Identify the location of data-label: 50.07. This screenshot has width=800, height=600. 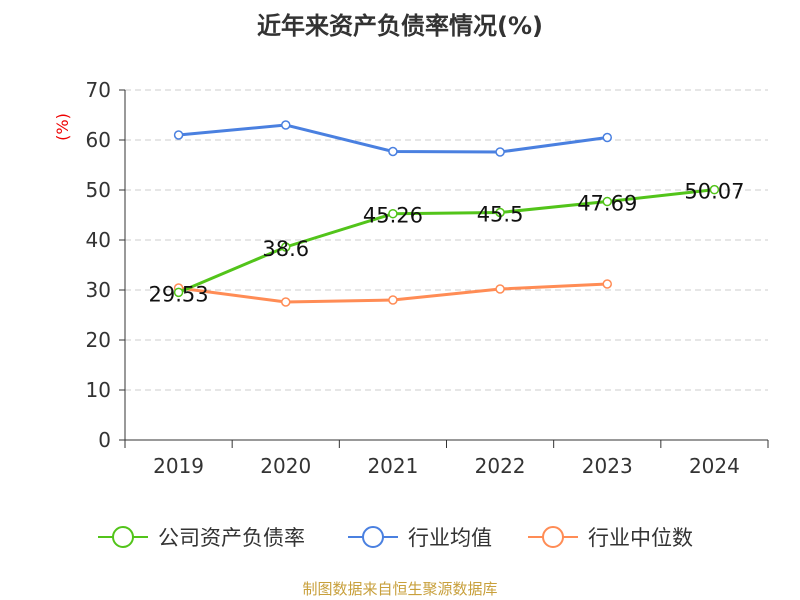
(714, 192).